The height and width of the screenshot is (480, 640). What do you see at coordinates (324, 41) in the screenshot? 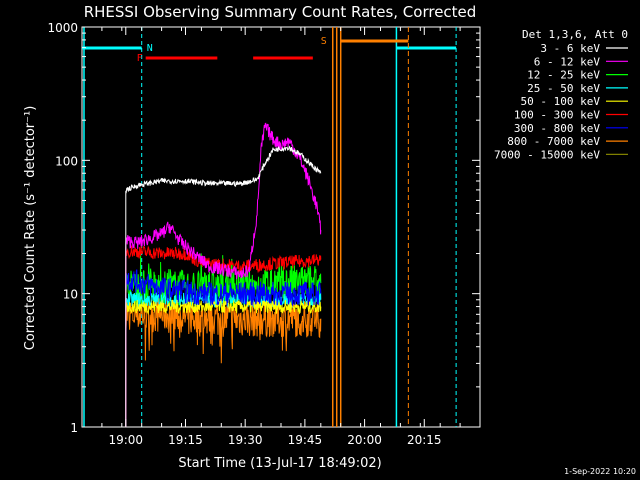
I see `saa-label: S` at bounding box center [324, 41].